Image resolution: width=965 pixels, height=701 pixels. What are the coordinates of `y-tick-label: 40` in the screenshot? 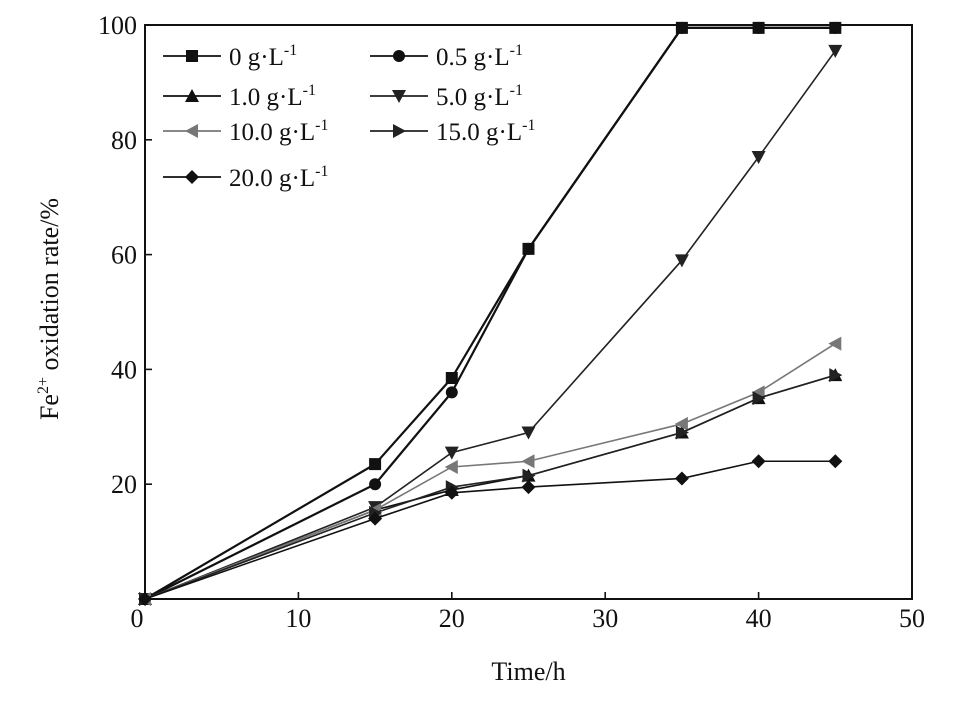 It's located at (124, 369).